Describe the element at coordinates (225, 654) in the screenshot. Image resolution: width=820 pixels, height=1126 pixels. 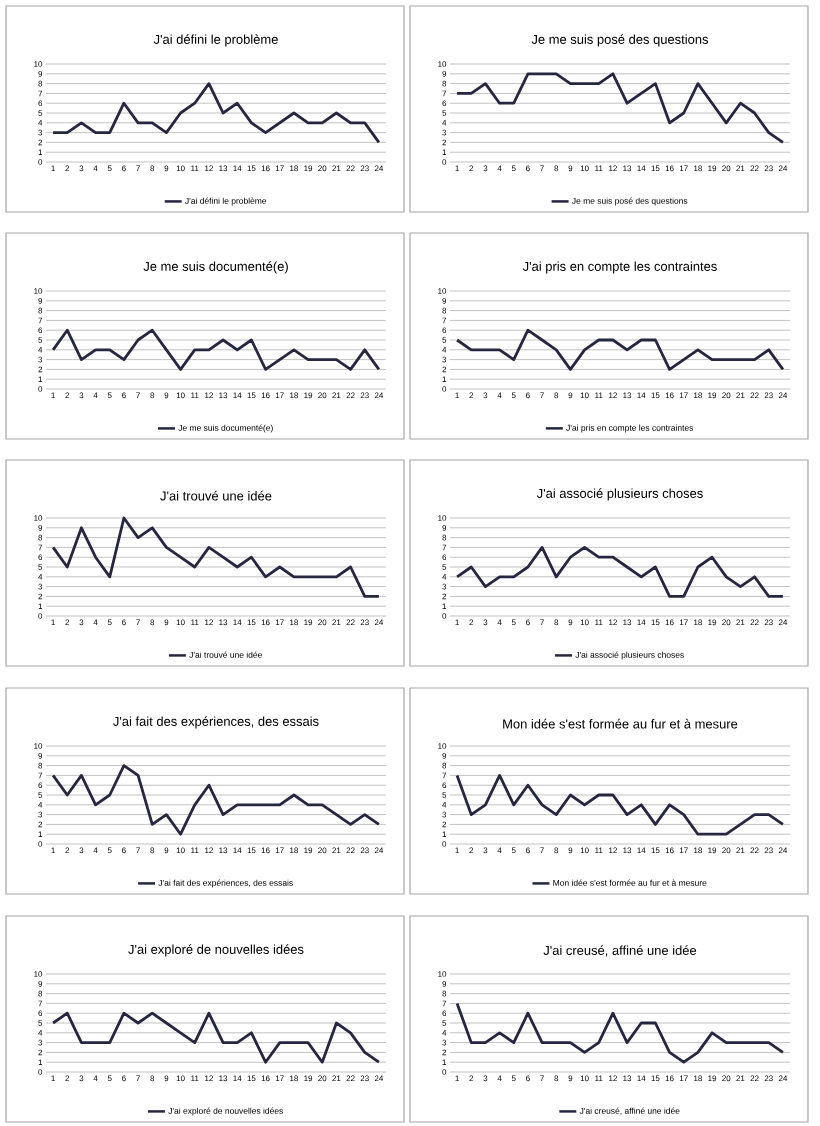
I see `legend-label: J'ai trouvé une idée` at that location.